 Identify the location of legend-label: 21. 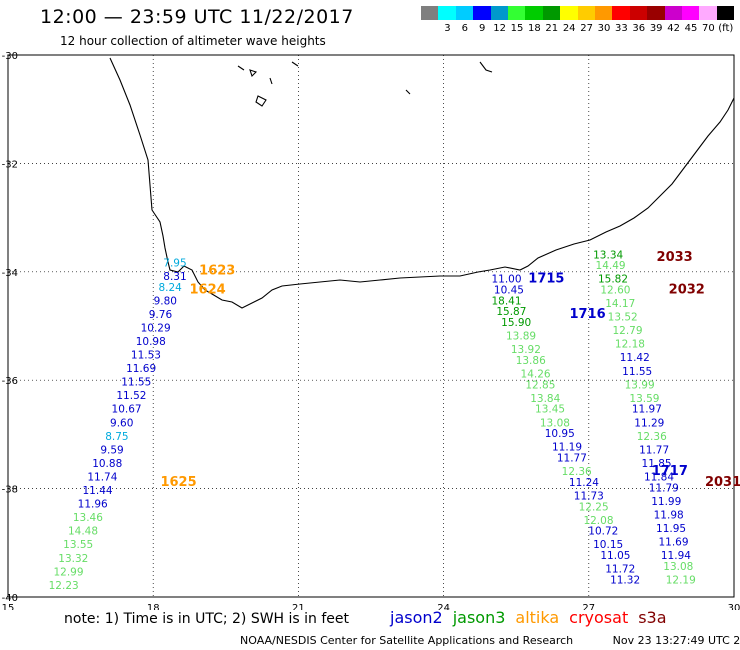
(552, 28).